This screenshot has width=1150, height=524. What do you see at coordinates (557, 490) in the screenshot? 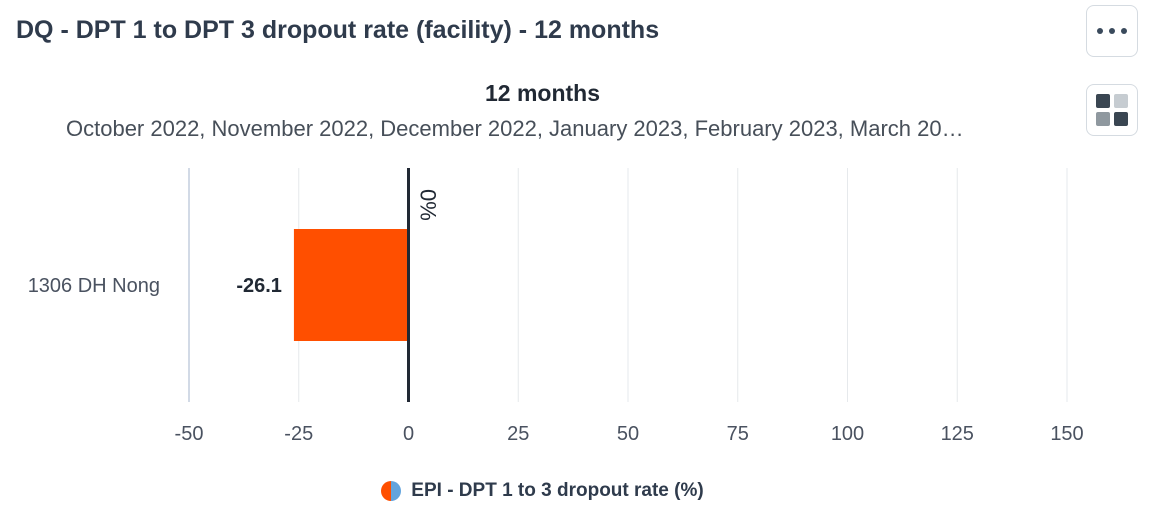
I see `legend-label: EPI - DPT 1 to 3 dropout rate (%)` at bounding box center [557, 490].